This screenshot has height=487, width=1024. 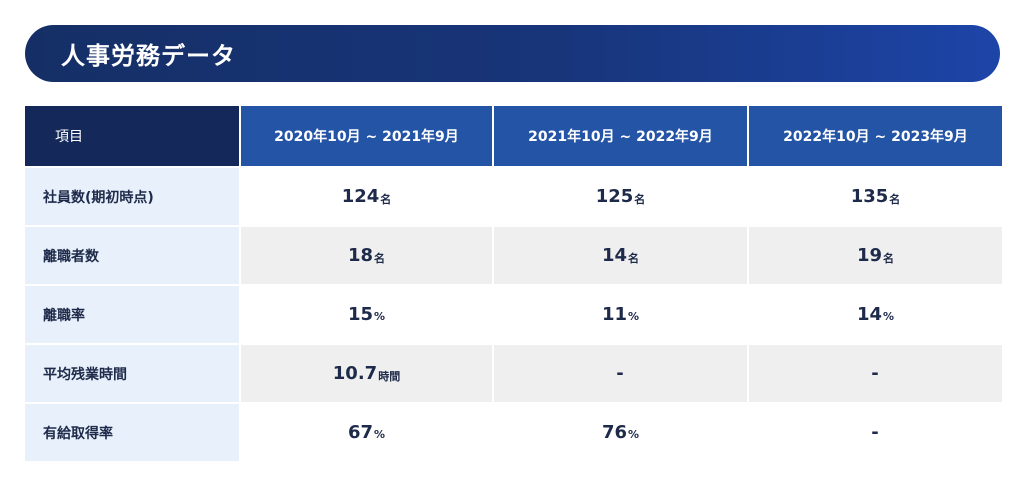 I want to click on table-cell: 18 名, so click(x=366, y=255).